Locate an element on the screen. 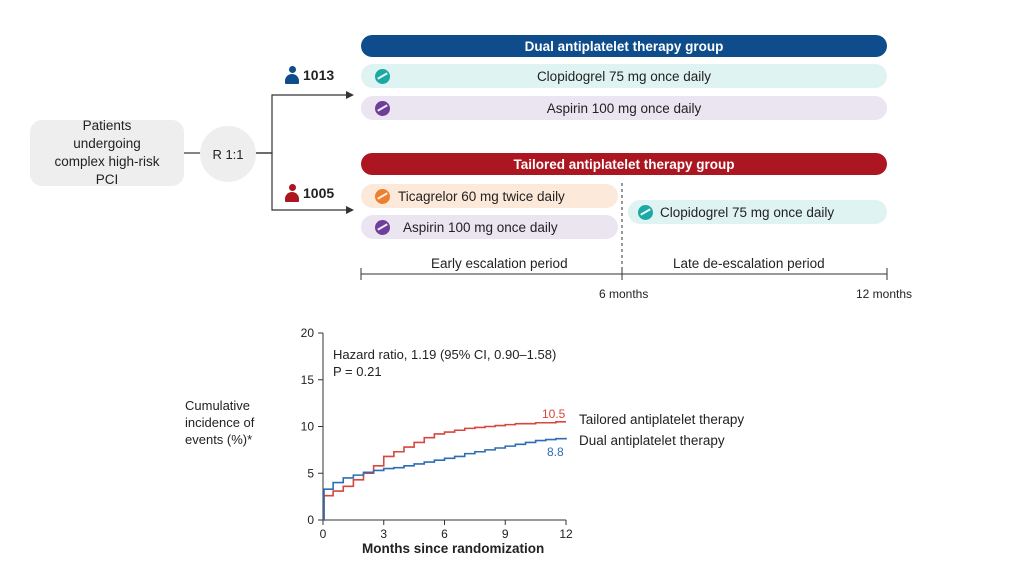 Image resolution: width=1024 pixels, height=579 pixels. dual-group-title: Dual antiplatelet therapy group is located at coordinates (624, 46).